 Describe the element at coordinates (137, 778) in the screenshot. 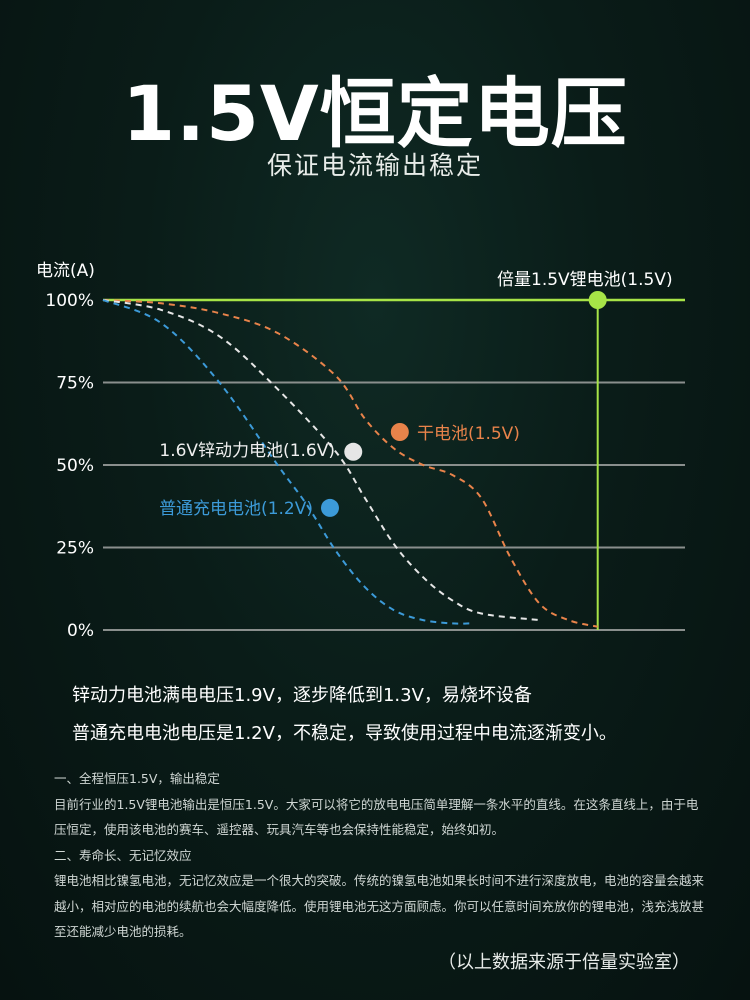

I see `section-heading-1: 一、全程恒压1.5V，输出稳定` at that location.